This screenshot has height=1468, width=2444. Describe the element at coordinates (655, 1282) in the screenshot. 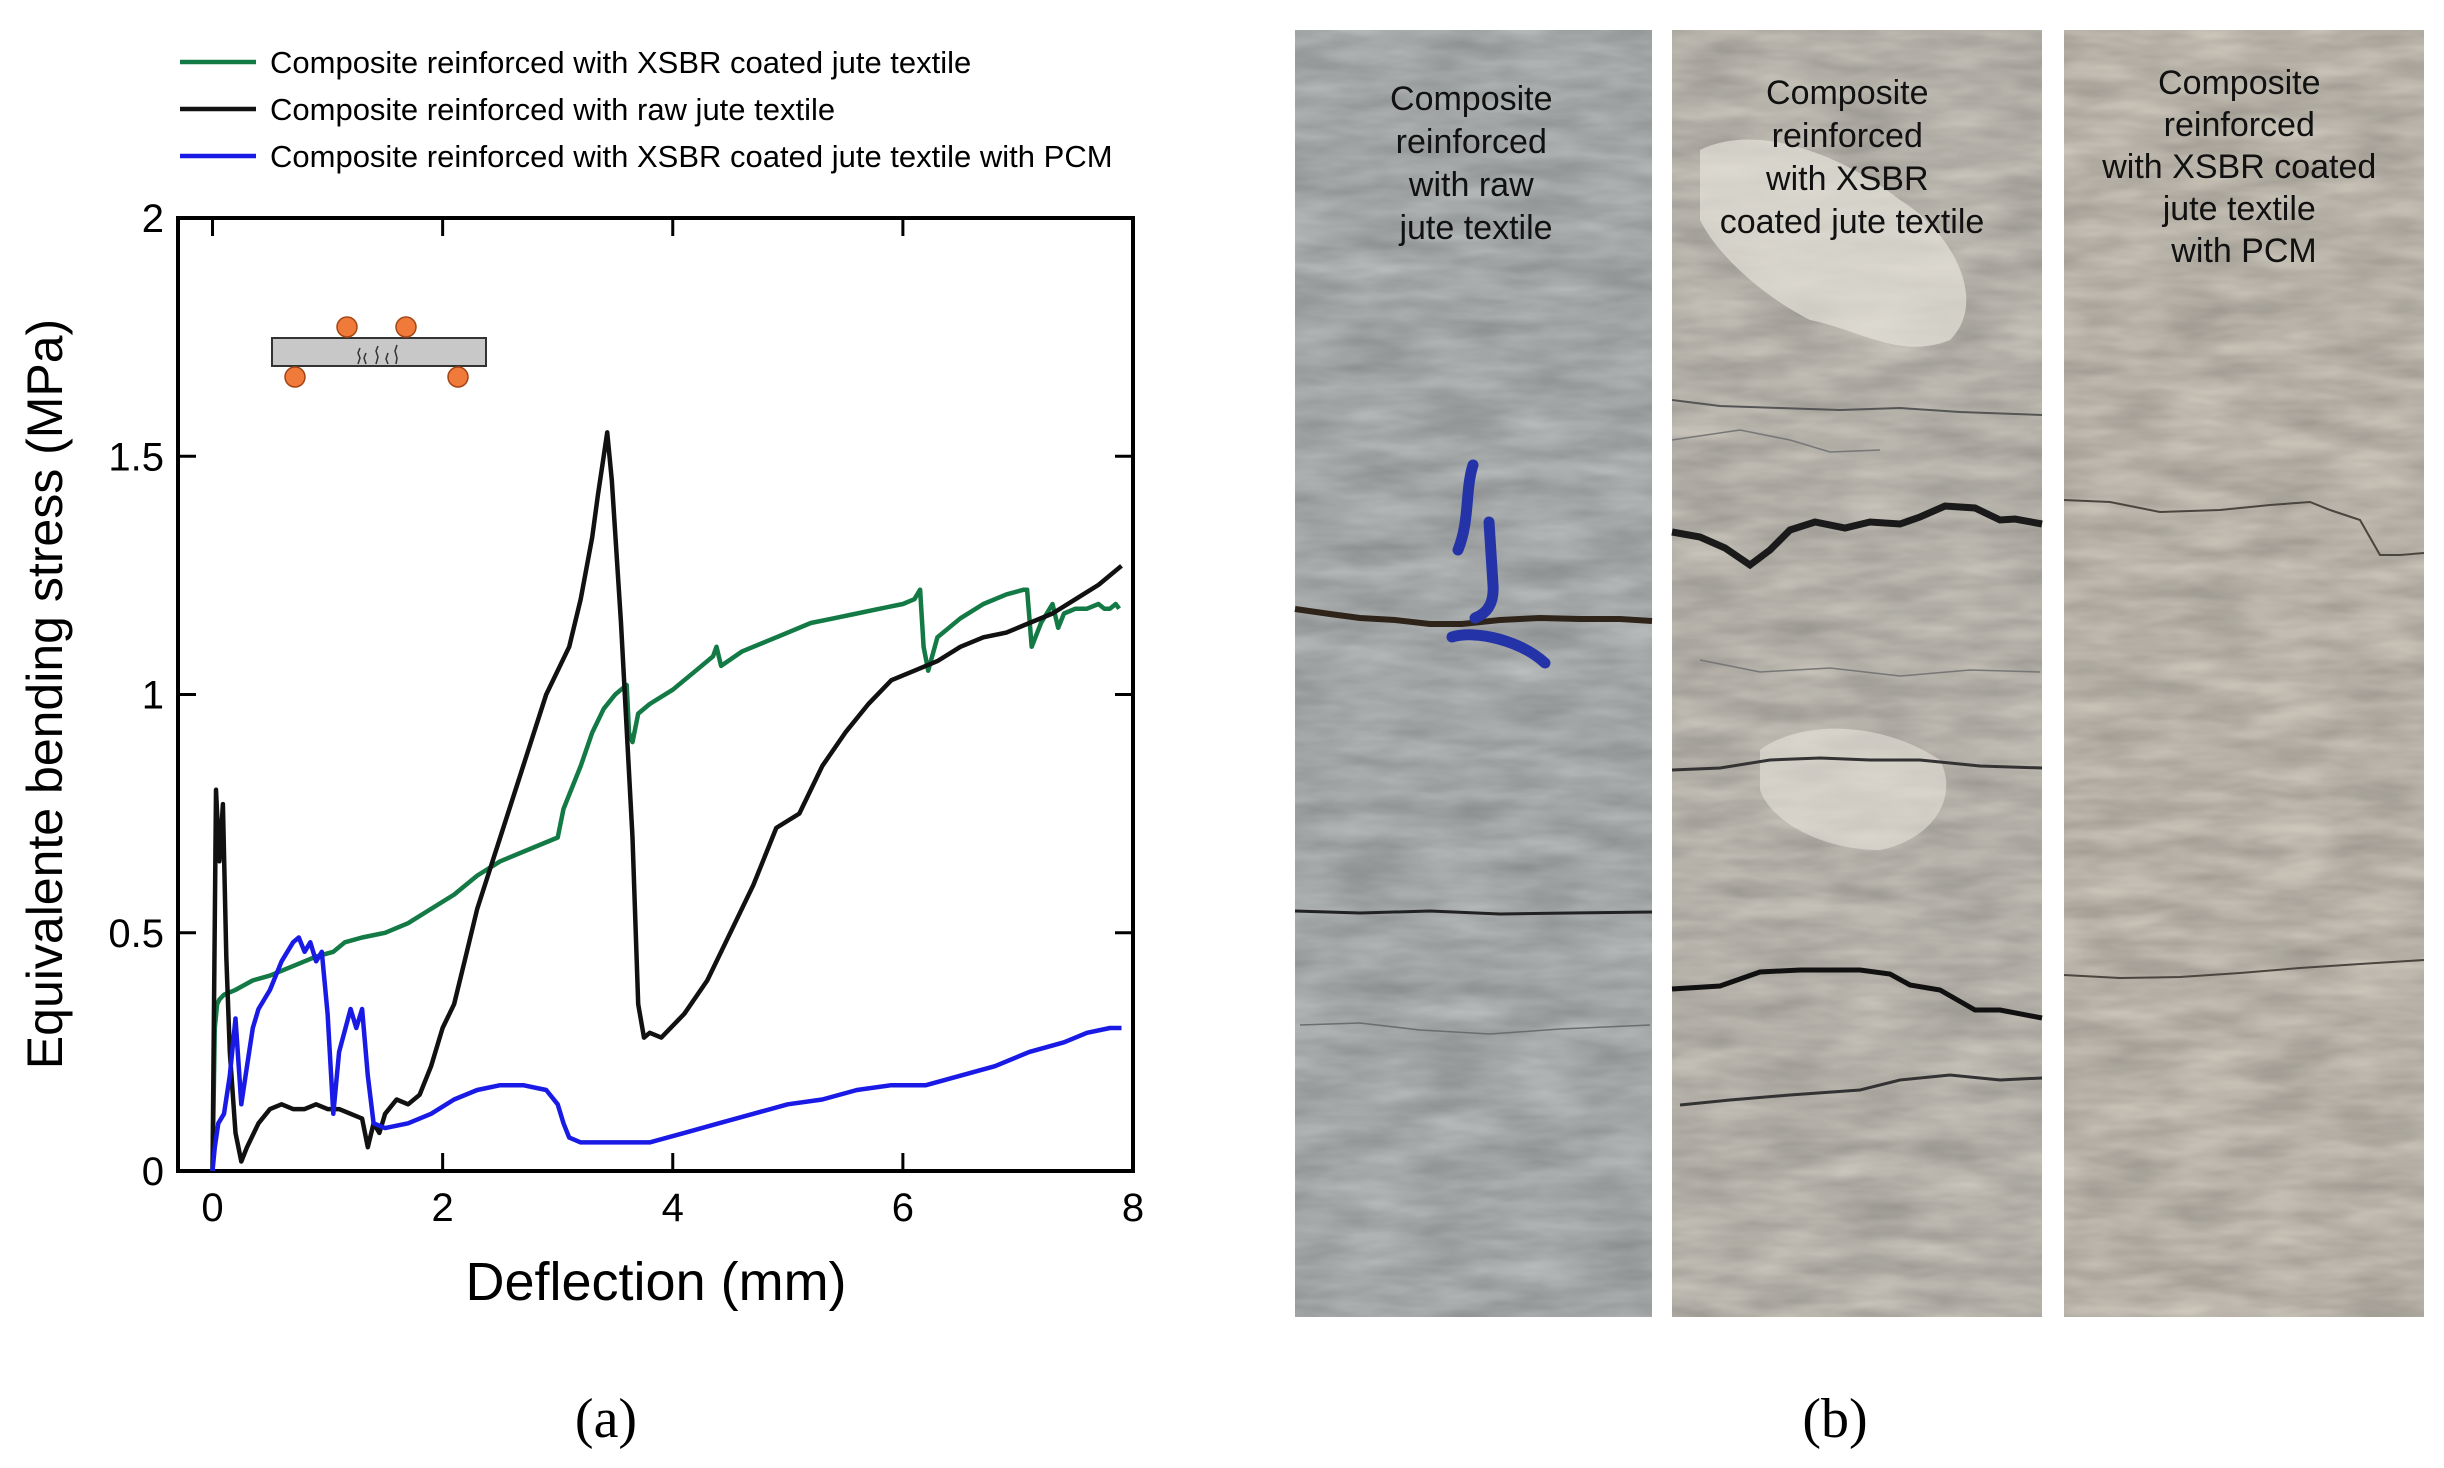

I see `x-axis-label: Deflection (mm)` at that location.